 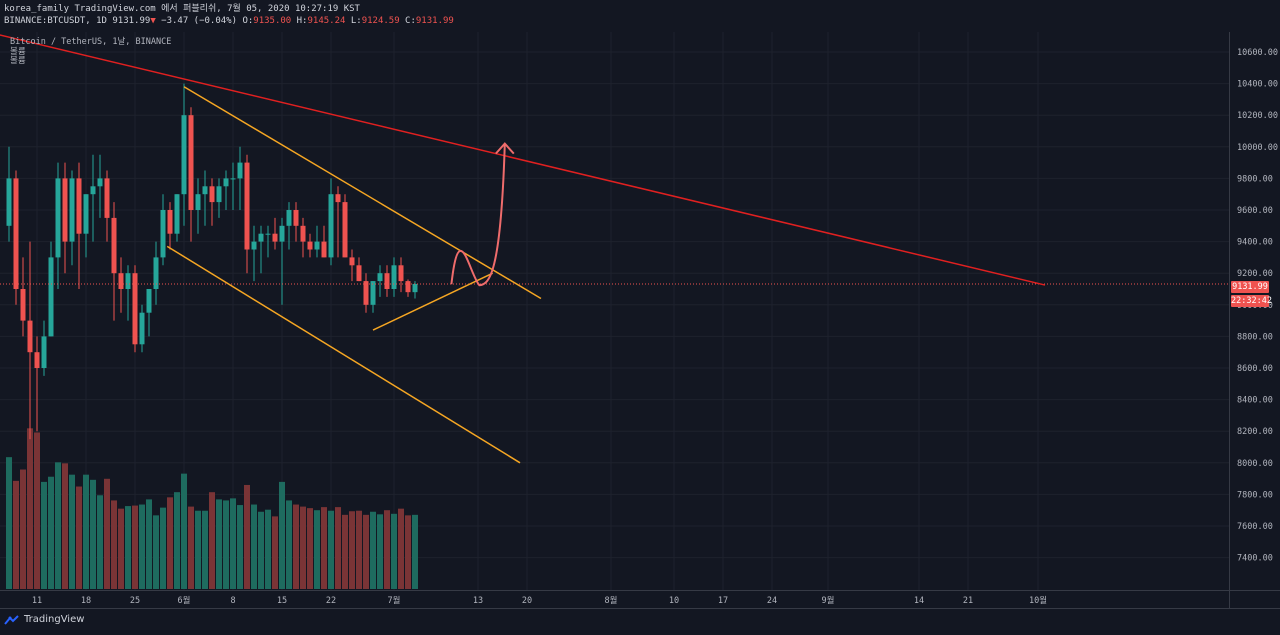 I want to click on x-tick-label: 22, so click(x=331, y=601).